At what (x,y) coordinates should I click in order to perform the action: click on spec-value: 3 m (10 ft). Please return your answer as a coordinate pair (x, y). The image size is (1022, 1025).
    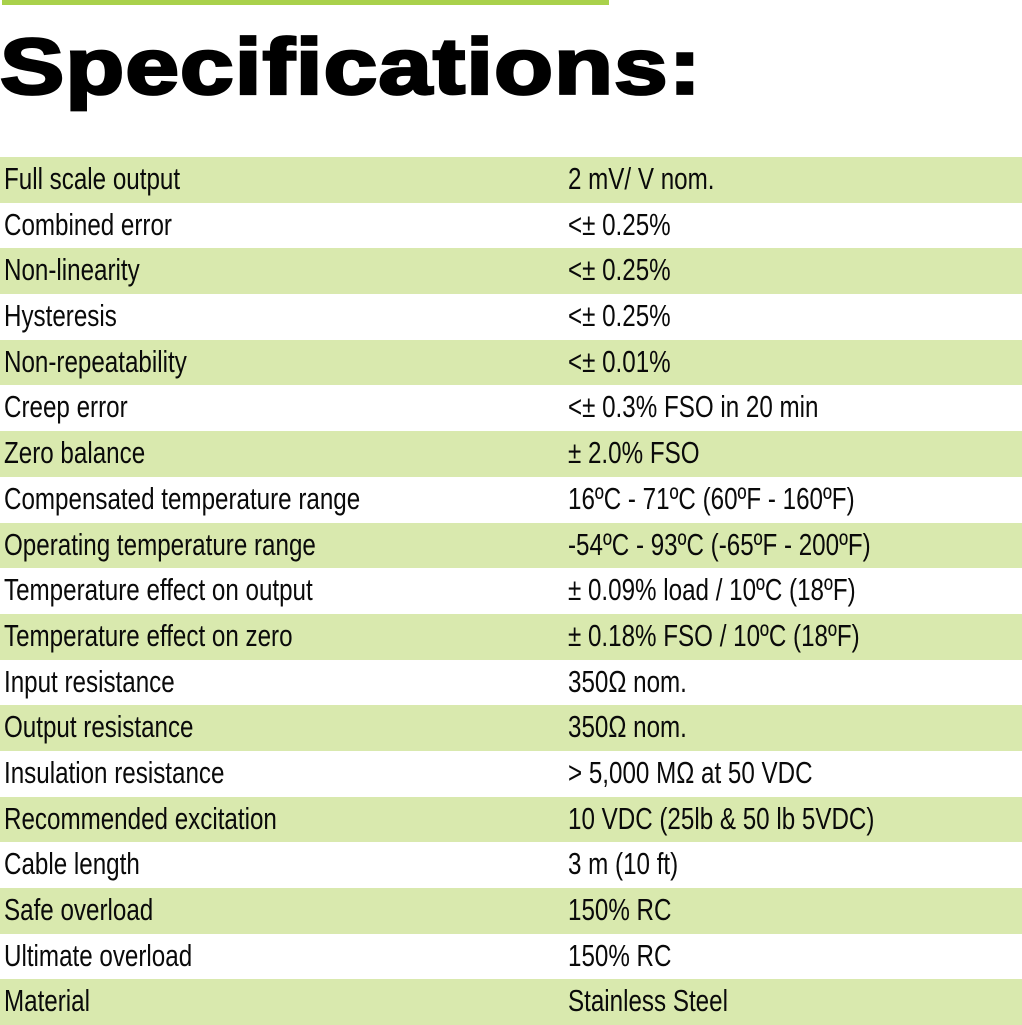
    Looking at the image, I should click on (623, 864).